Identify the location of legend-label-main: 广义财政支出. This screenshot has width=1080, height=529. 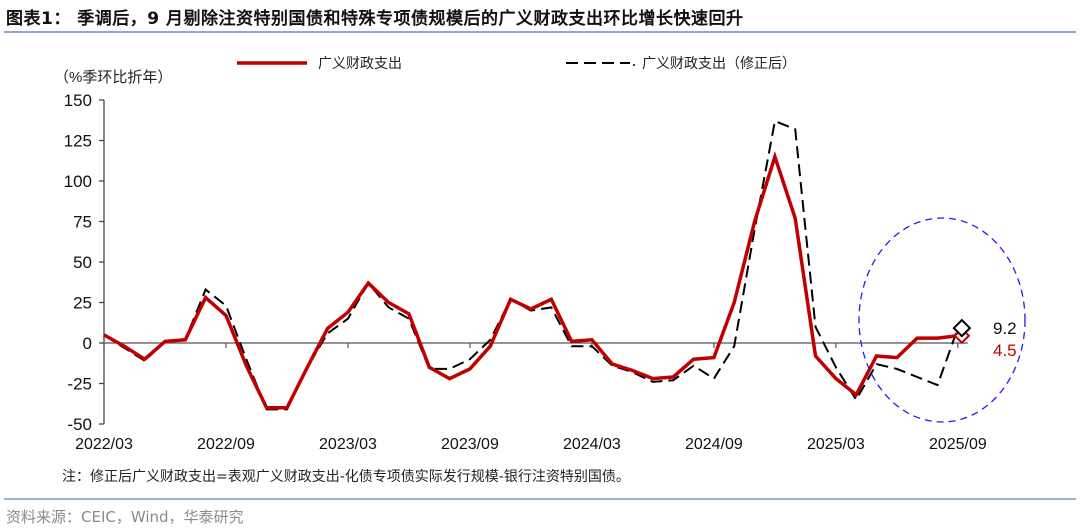
(360, 63).